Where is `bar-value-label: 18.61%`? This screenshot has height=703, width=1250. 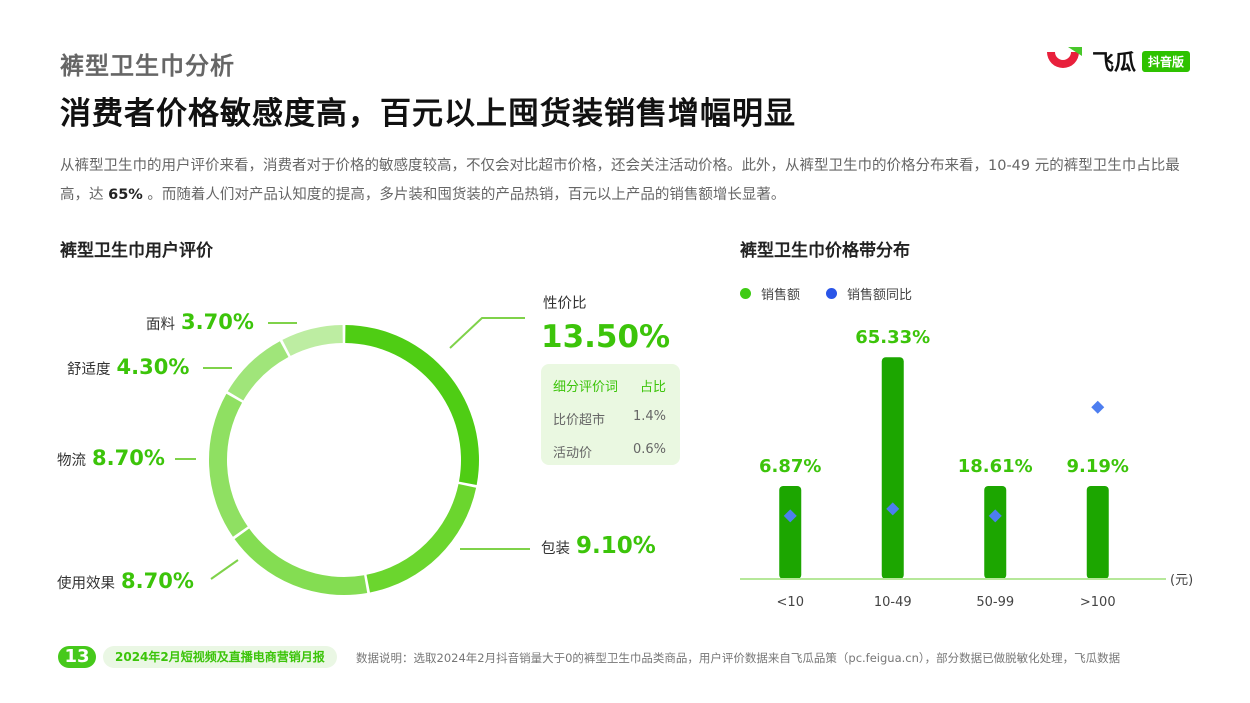
bar-value-label: 18.61% is located at coordinates (995, 466).